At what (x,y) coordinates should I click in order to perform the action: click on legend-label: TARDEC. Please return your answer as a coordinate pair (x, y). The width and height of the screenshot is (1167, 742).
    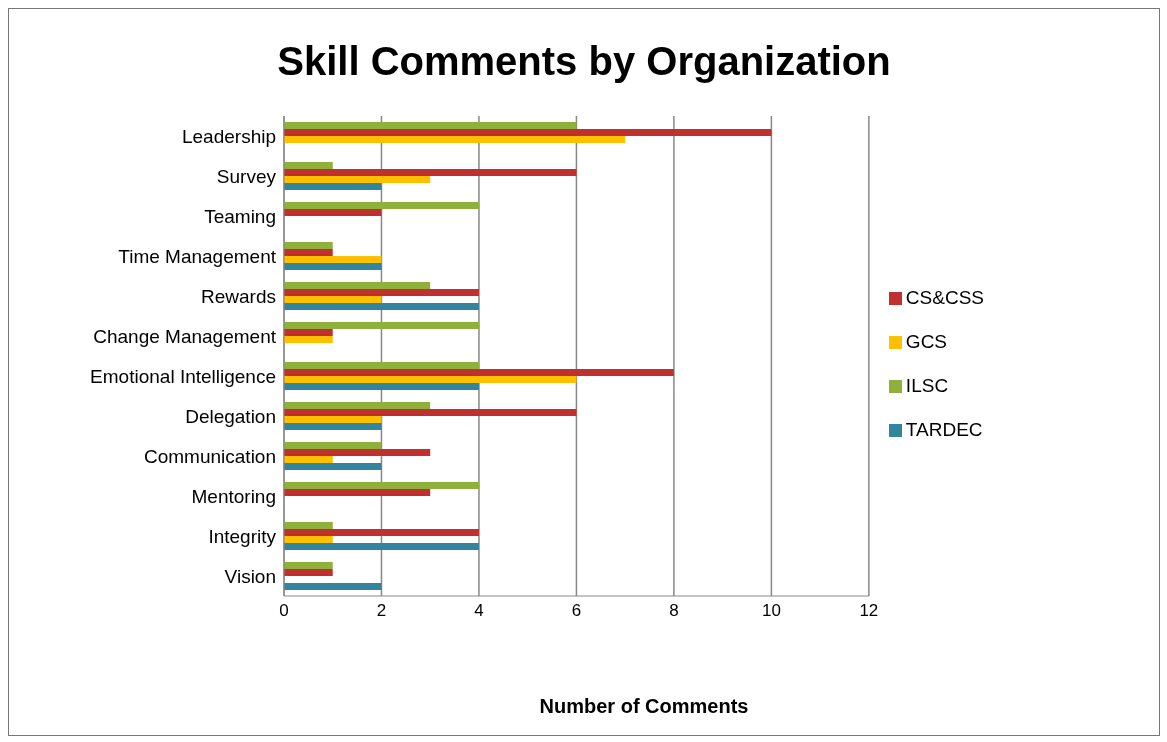
    Looking at the image, I should click on (944, 429).